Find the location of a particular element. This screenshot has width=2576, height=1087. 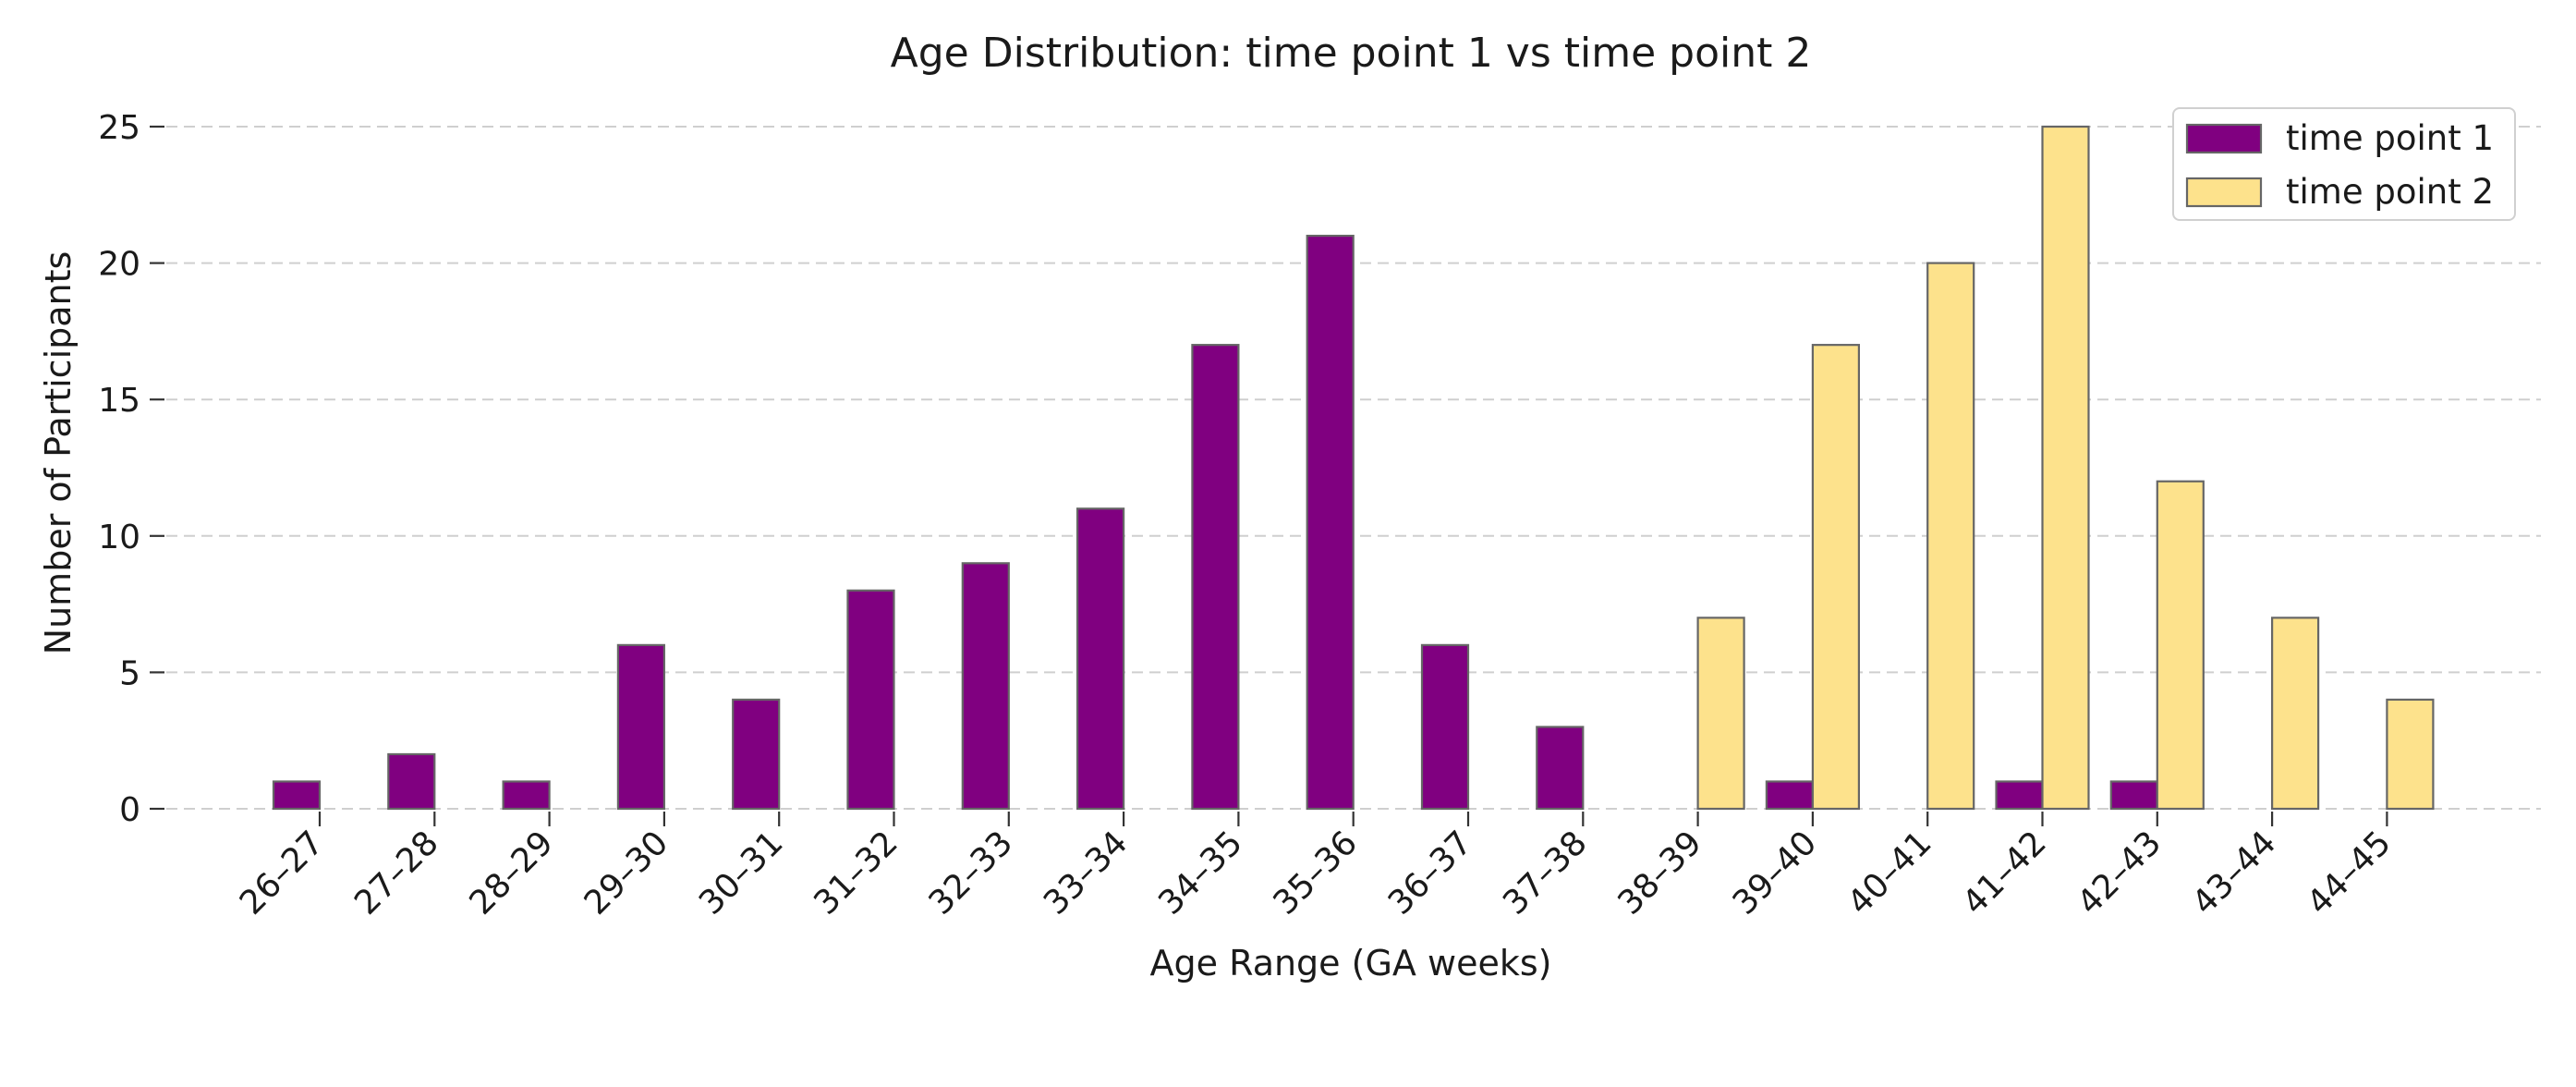

x-tick-label: 36–37 is located at coordinates (1430, 873).